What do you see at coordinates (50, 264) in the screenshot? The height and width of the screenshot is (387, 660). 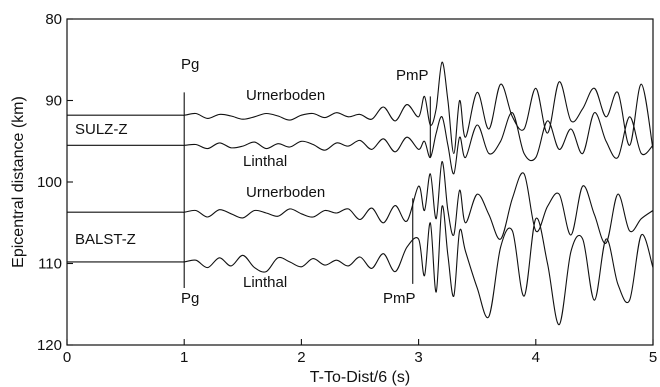 I see `y-tick-label: 110` at bounding box center [50, 264].